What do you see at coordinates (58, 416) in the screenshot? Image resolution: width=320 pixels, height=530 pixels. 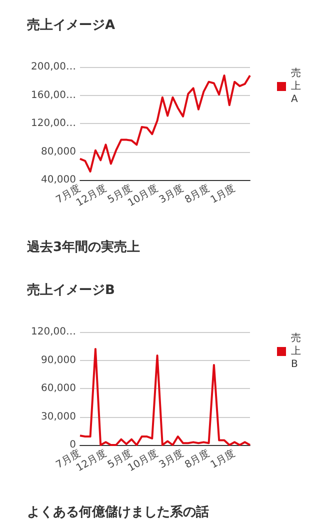 I see `y-tick-label: 30,000` at bounding box center [58, 416].